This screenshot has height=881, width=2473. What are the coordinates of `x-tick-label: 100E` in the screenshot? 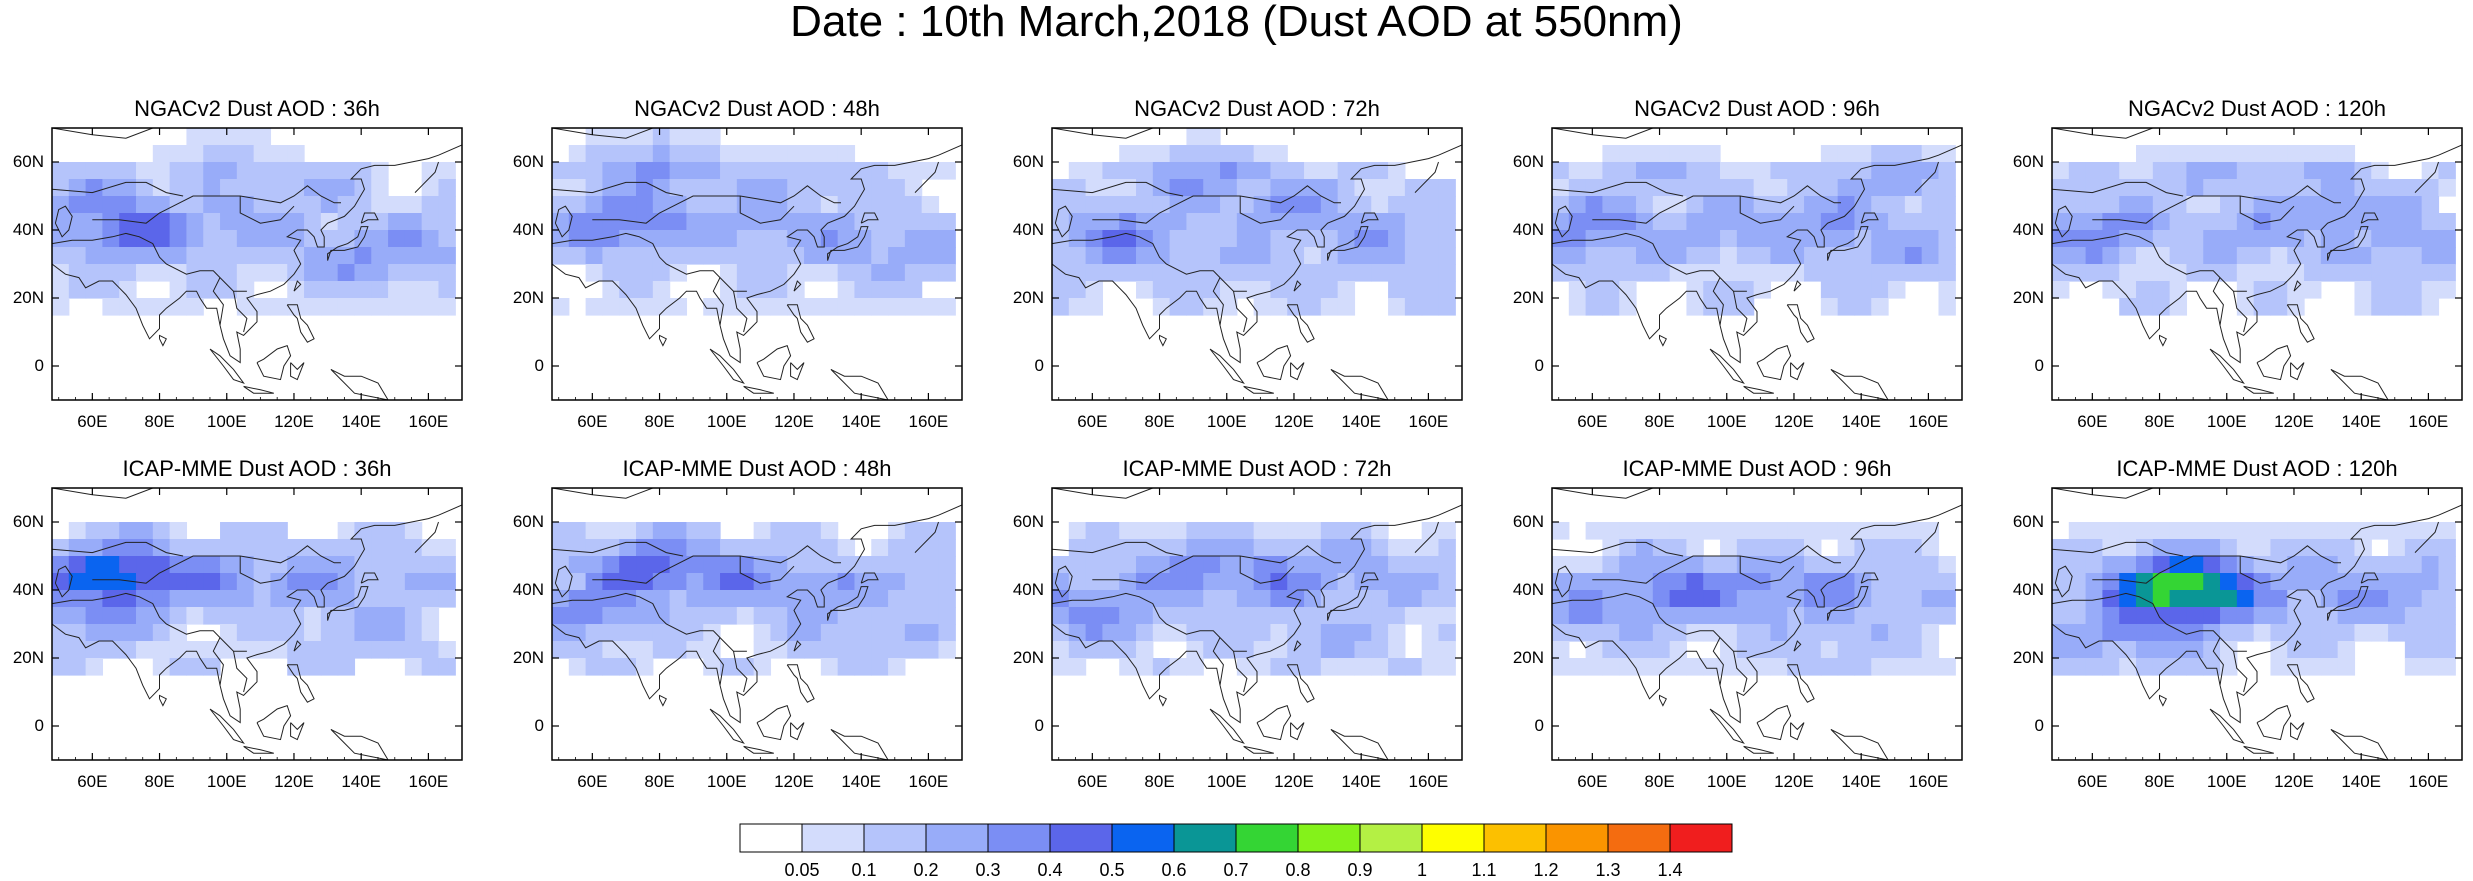 It's located at (2226, 421).